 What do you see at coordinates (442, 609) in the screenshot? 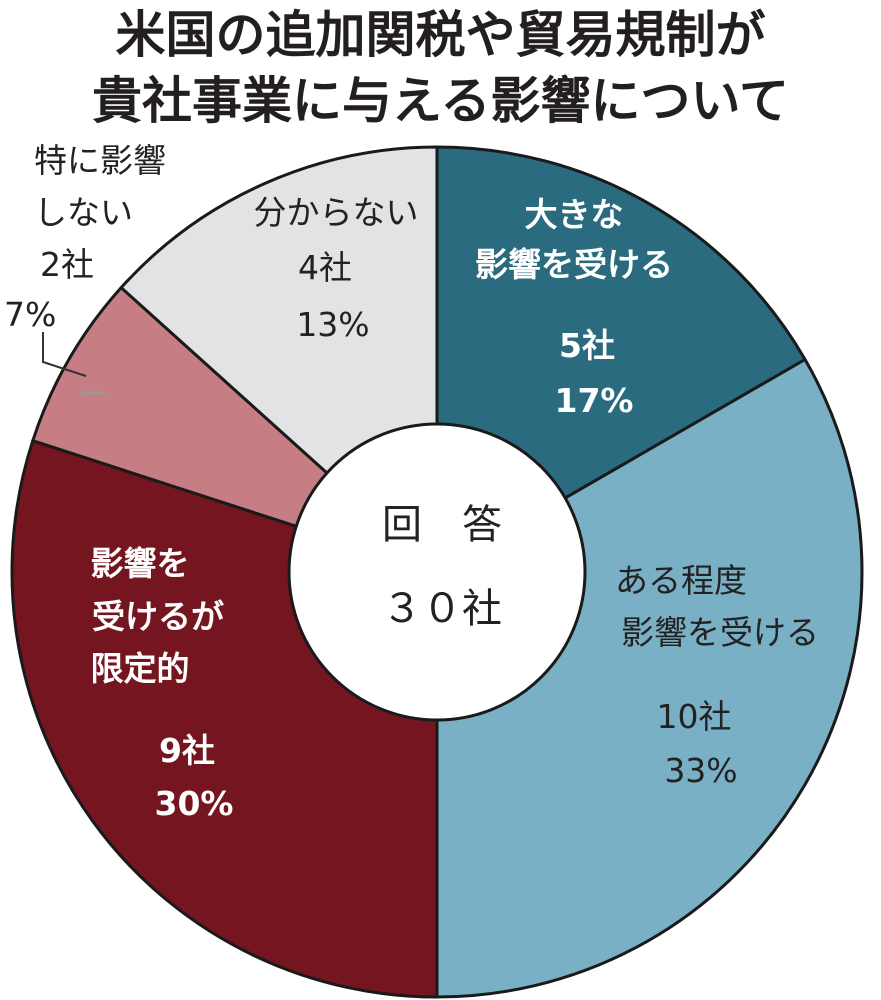
I see `center-label-total: ３０社` at bounding box center [442, 609].